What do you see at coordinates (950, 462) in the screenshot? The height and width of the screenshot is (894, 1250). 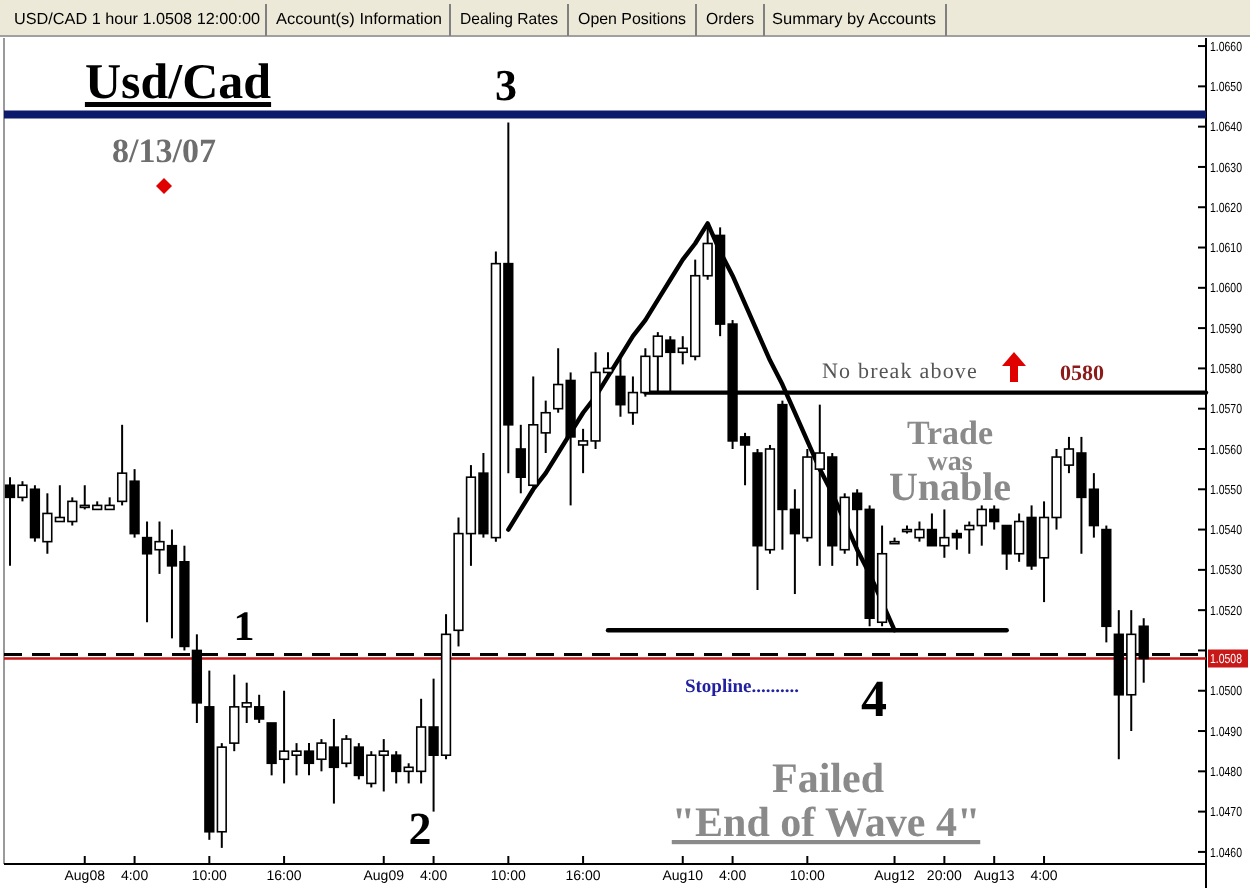 I see `annotation: Trade was Unable` at bounding box center [950, 462].